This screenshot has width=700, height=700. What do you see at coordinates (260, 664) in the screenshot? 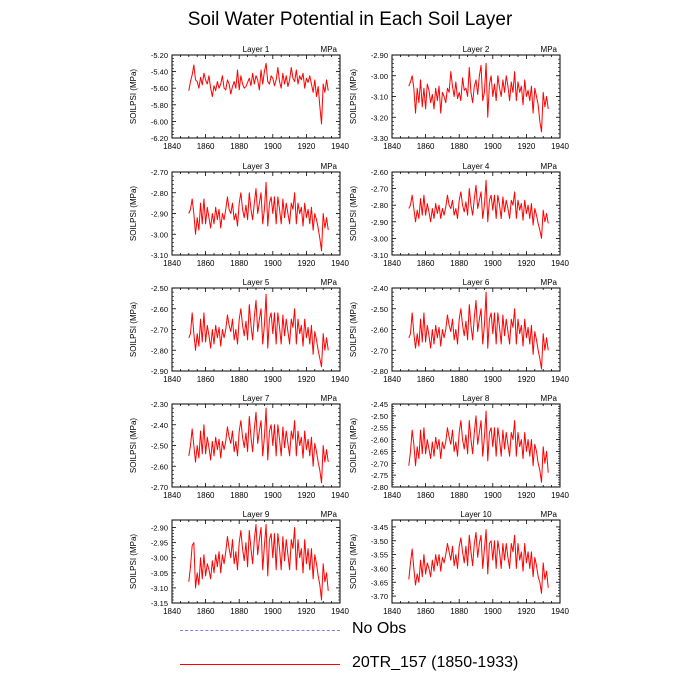
I see `legend-swatch-model` at bounding box center [260, 664].